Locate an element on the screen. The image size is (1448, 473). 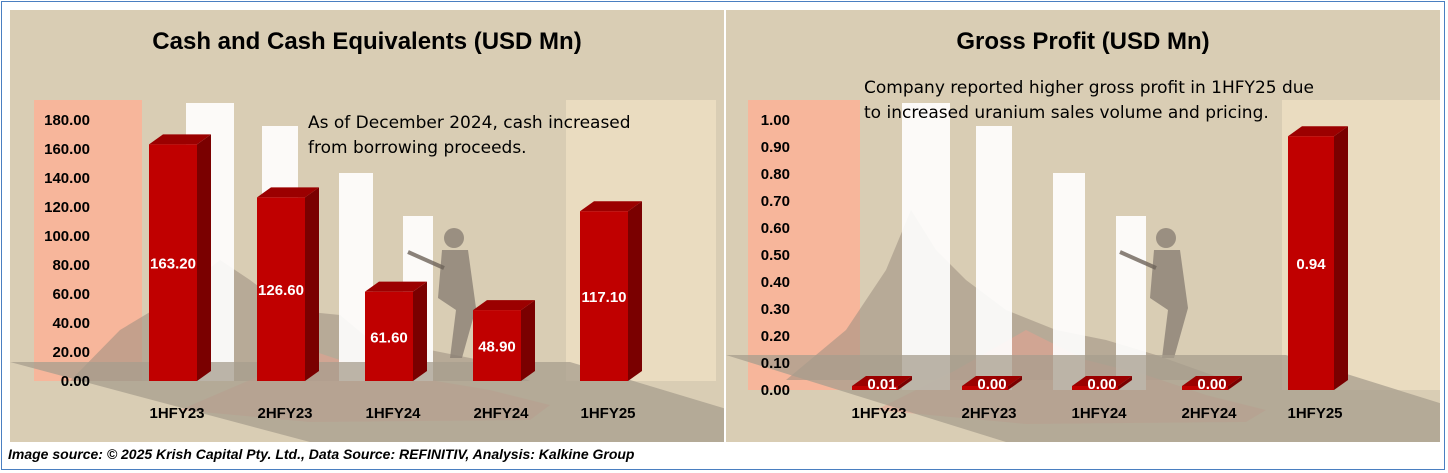
y-tick-label: 40.00 is located at coordinates (71, 323).